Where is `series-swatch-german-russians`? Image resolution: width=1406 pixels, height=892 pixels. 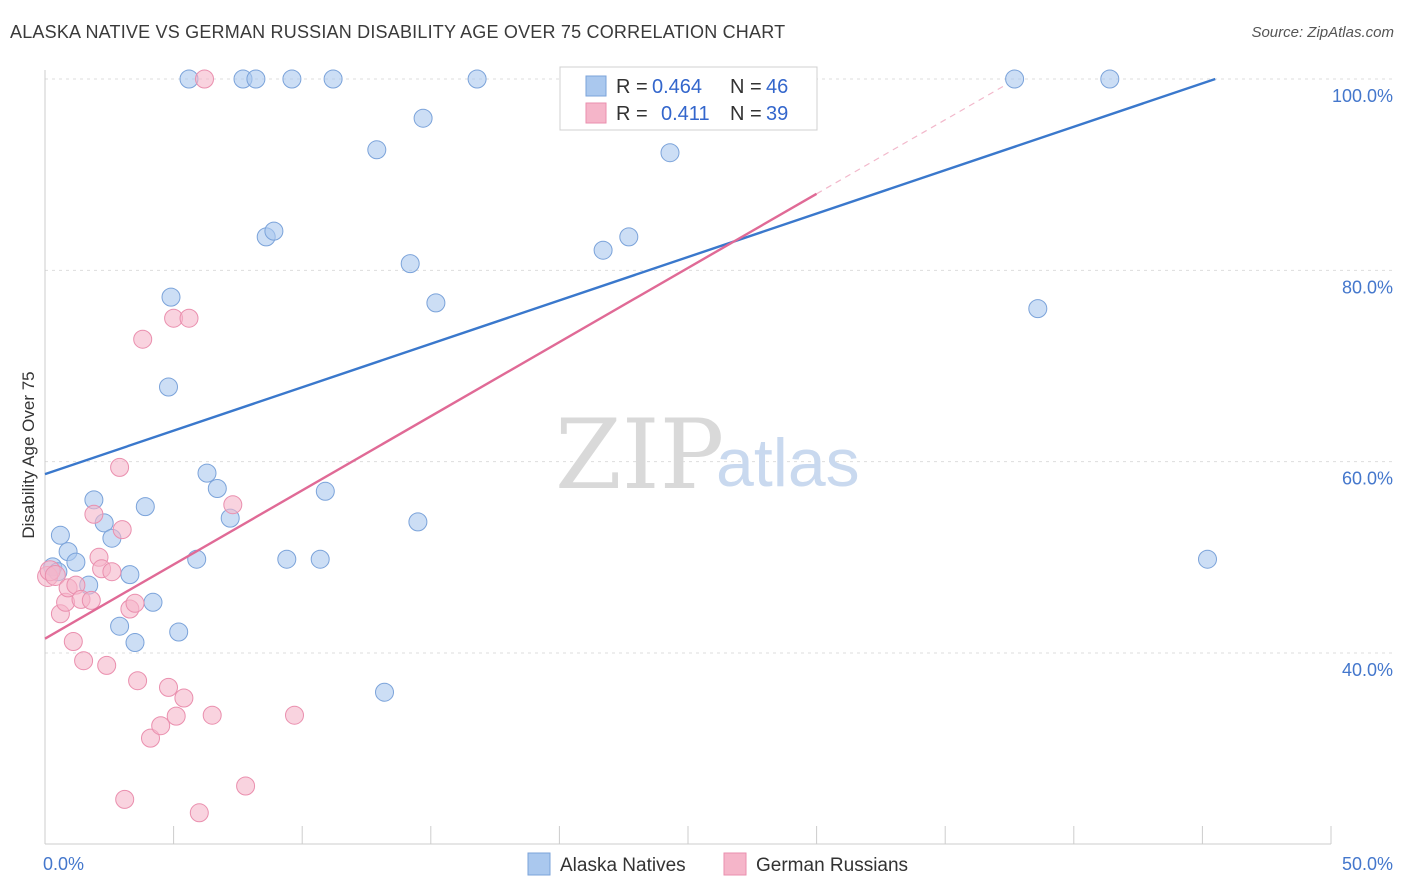
series-swatch-german-russians is located at coordinates (735, 864).